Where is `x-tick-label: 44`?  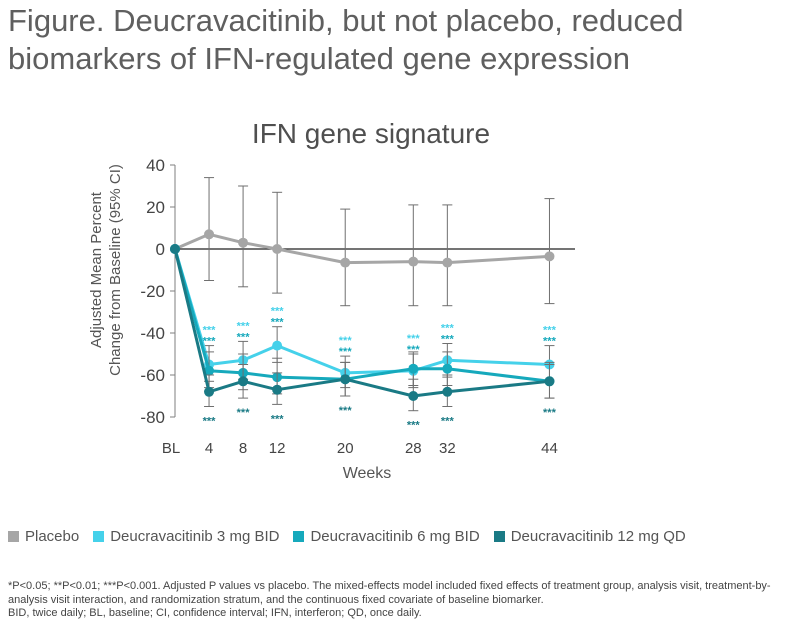 x-tick-label: 44 is located at coordinates (549, 448).